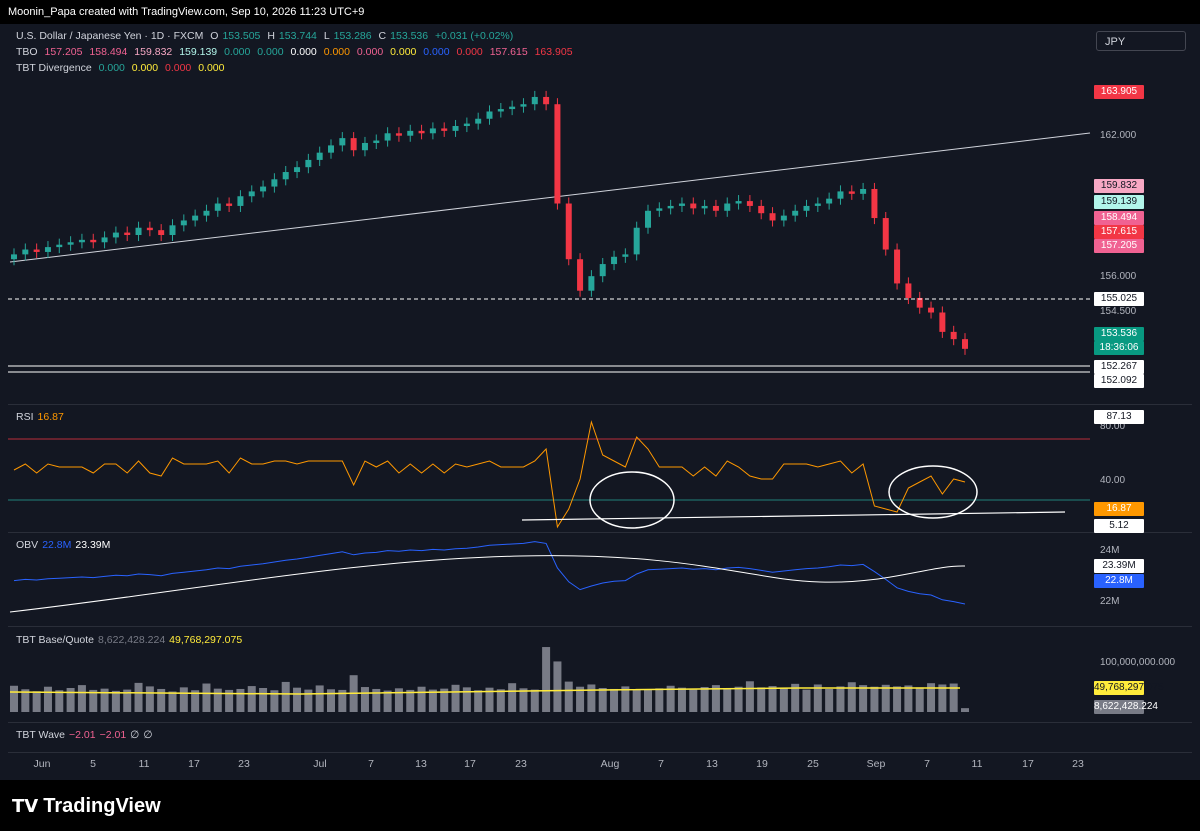 This screenshot has width=1200, height=831. I want to click on legend-symbol: U.S. Dollar / Japanese Yen · 1D · FXCM, so click(110, 36).